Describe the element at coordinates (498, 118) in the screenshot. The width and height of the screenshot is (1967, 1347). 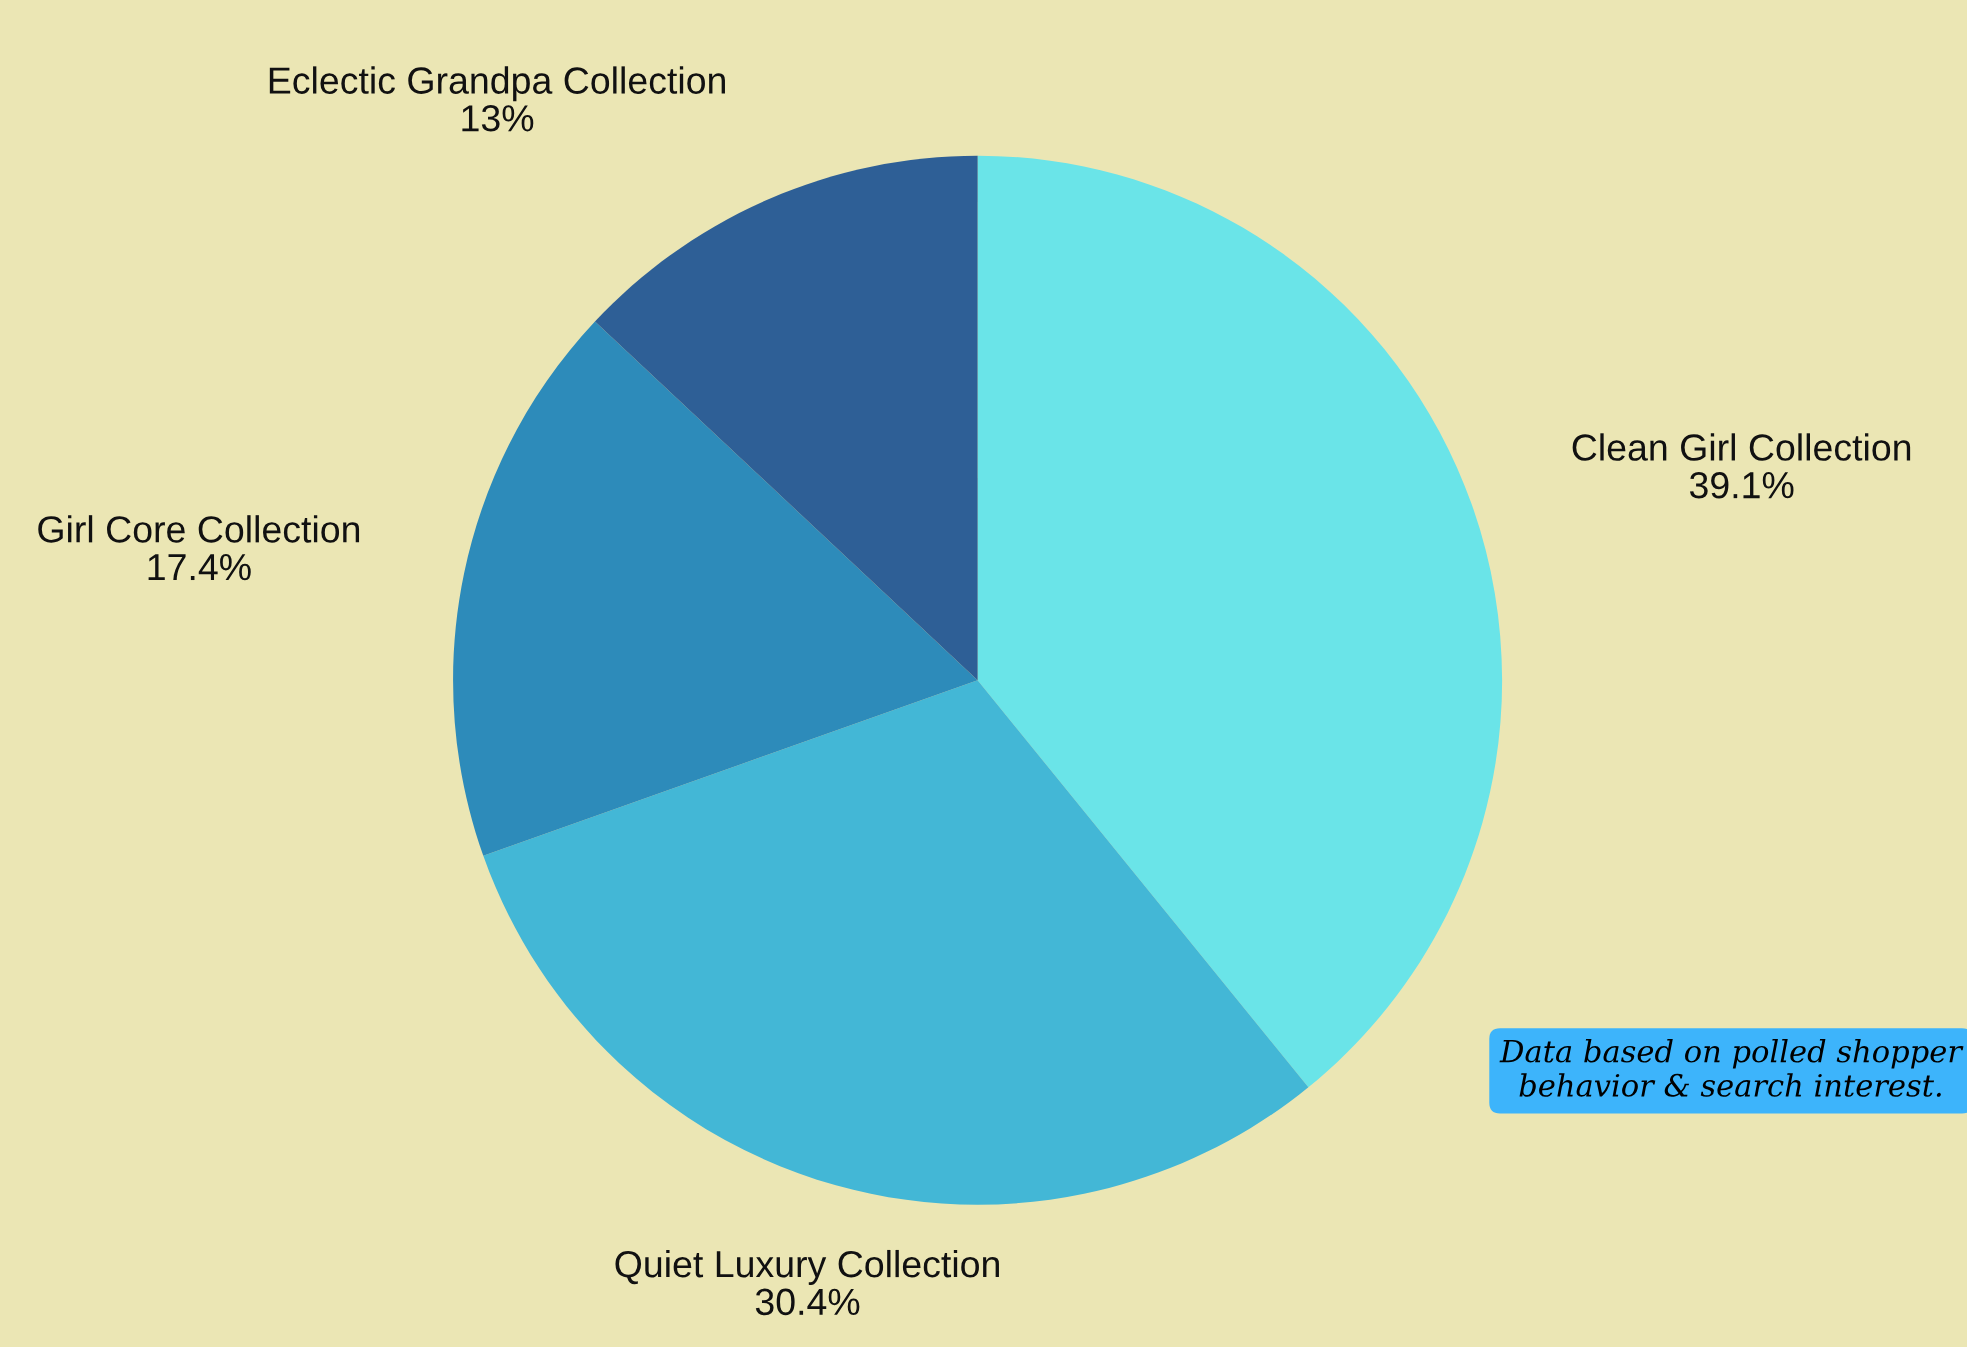
I see `data-label: 13%` at that location.